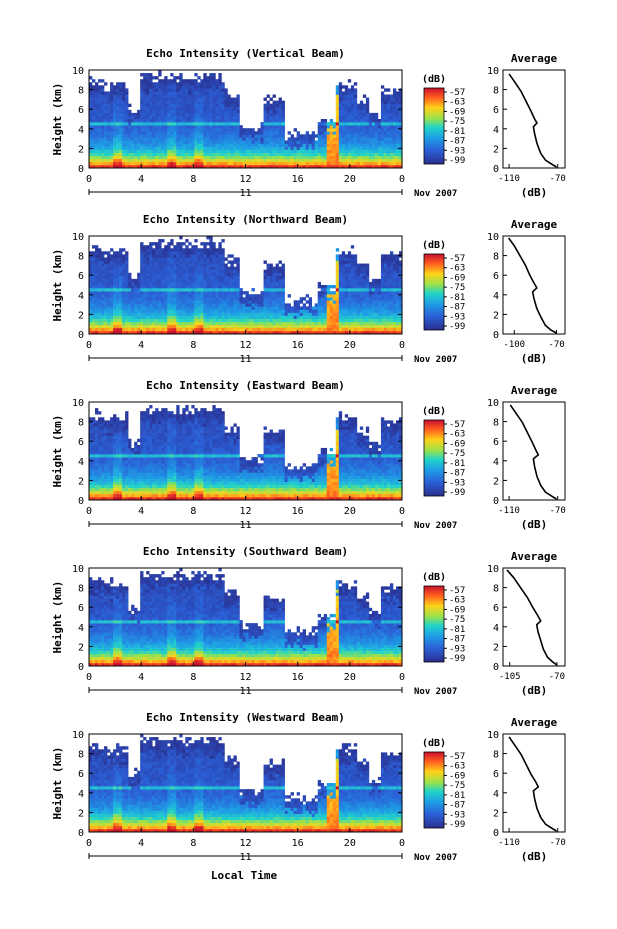 Image resolution: width=617 pixels, height=929 pixels. I want to click on profile-y-tick-label: 8, so click(496, 257).